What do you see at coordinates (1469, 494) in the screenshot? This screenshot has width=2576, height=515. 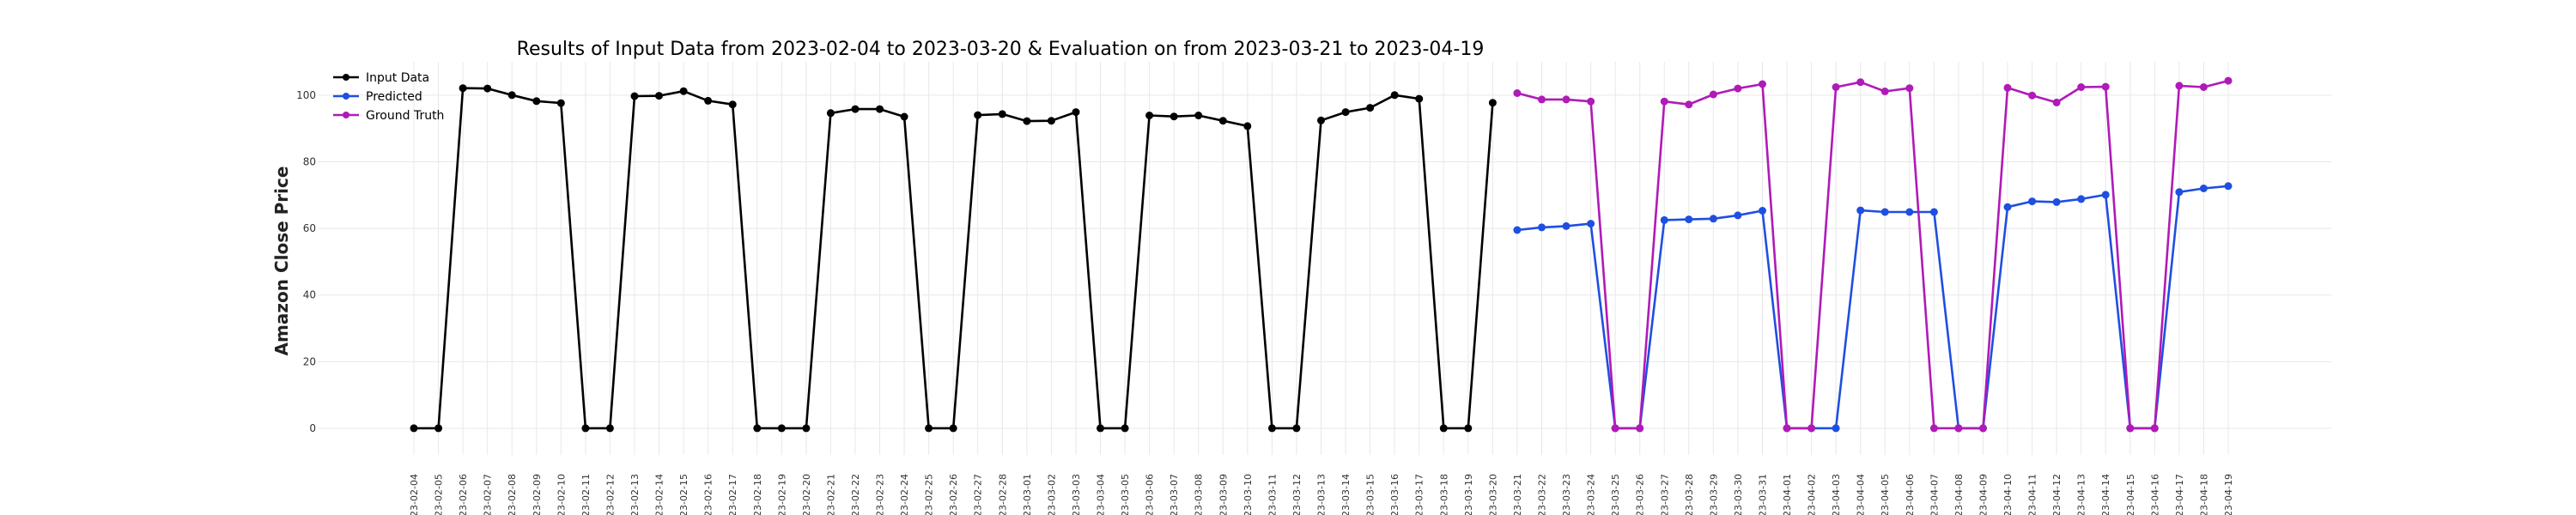 I see `x-tick-label: 23-03-19` at bounding box center [1469, 494].